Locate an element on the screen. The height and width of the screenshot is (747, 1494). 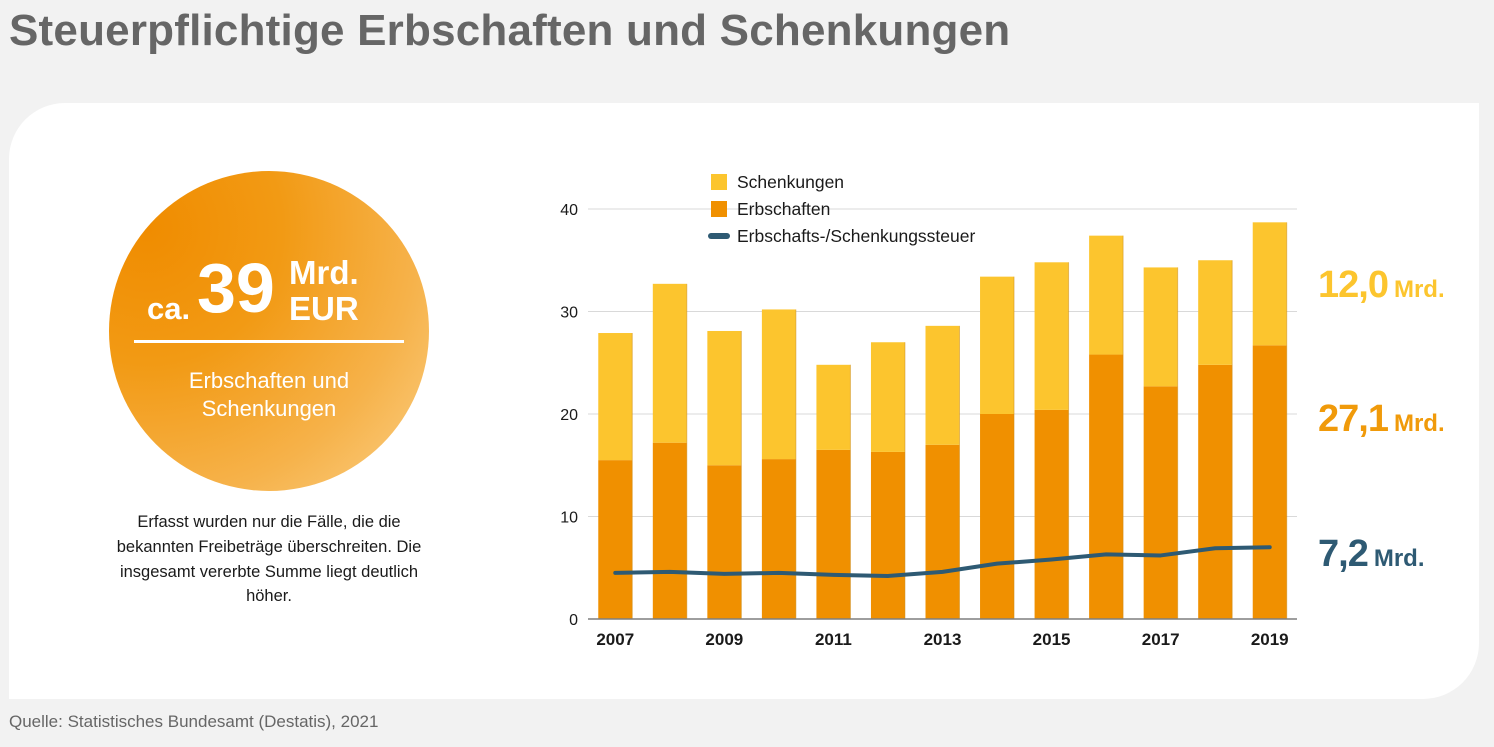
x-tick-label: 2007 is located at coordinates (615, 639).